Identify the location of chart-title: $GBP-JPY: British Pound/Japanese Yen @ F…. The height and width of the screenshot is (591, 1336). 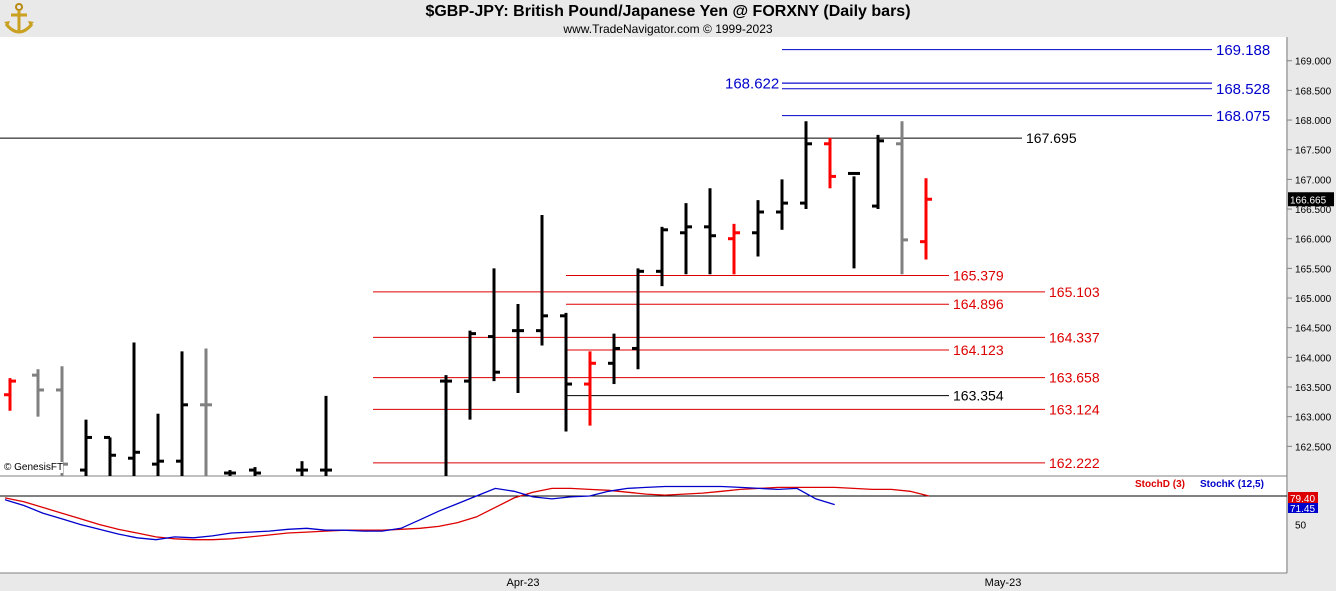
(668, 11).